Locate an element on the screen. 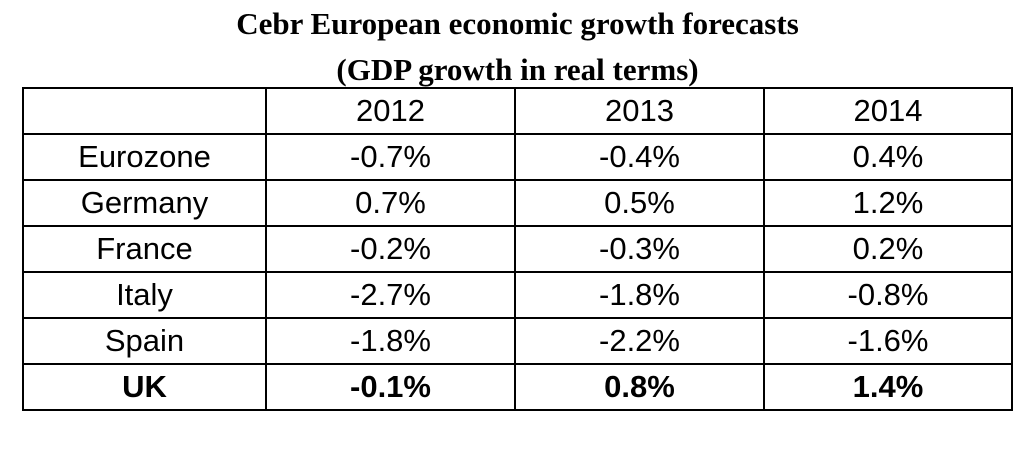 The height and width of the screenshot is (471, 1035). table-row-italy: Italy -2.7% -1.8% -0.8% is located at coordinates (517, 295).